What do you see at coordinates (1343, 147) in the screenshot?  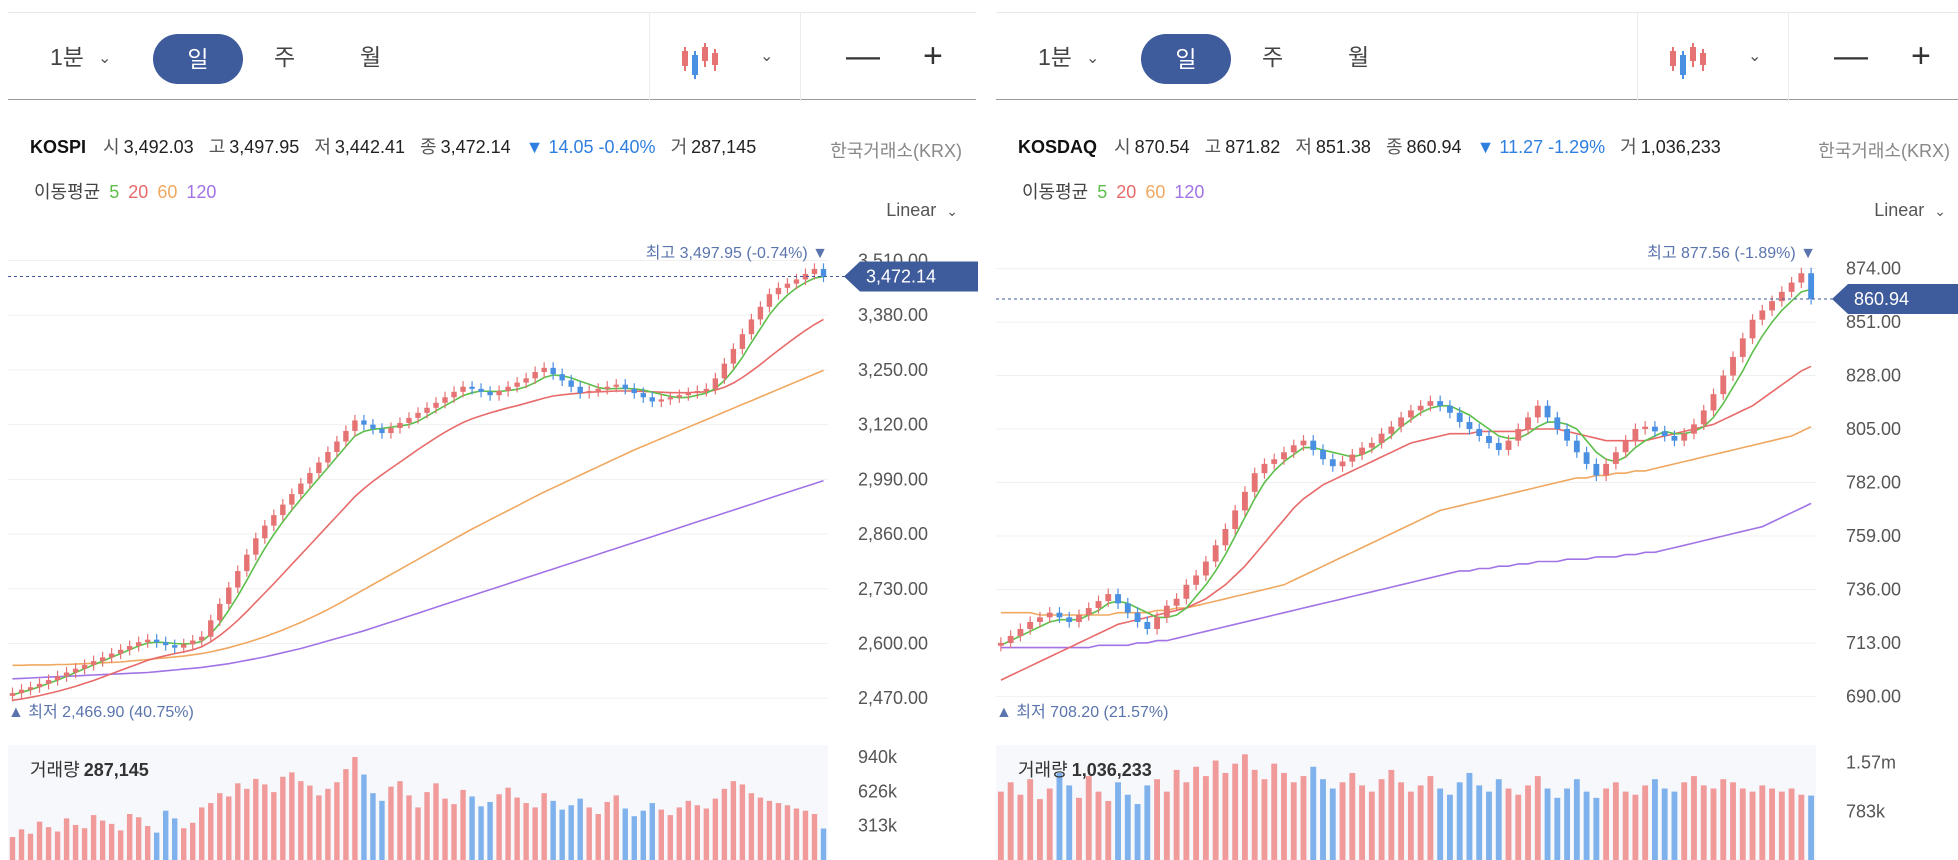 I see `low-value: 851.38` at bounding box center [1343, 147].